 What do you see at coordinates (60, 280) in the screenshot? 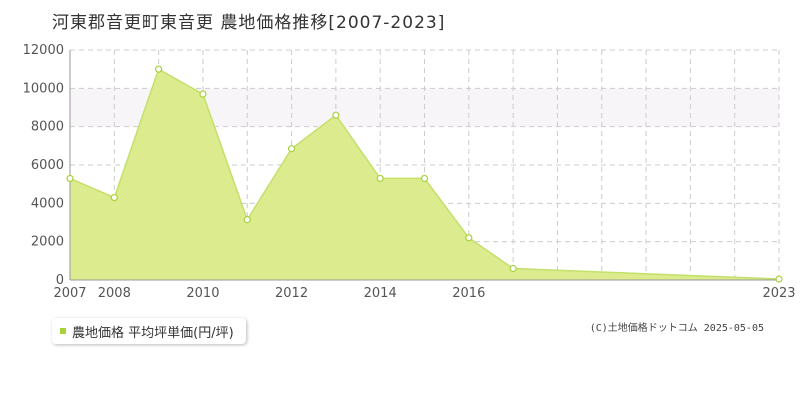
I see `y-tick-label: 0` at bounding box center [60, 280].